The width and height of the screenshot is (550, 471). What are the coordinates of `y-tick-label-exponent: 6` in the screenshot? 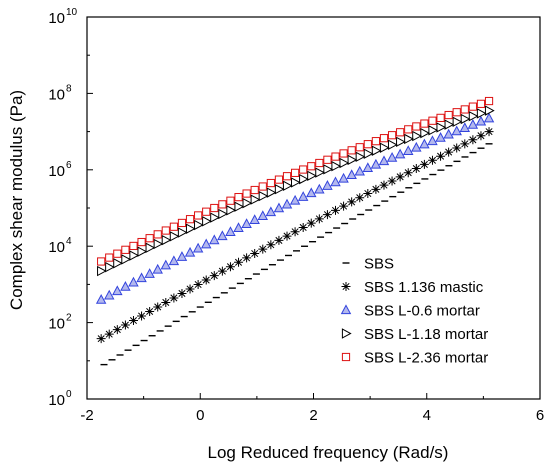 It's located at (69, 165).